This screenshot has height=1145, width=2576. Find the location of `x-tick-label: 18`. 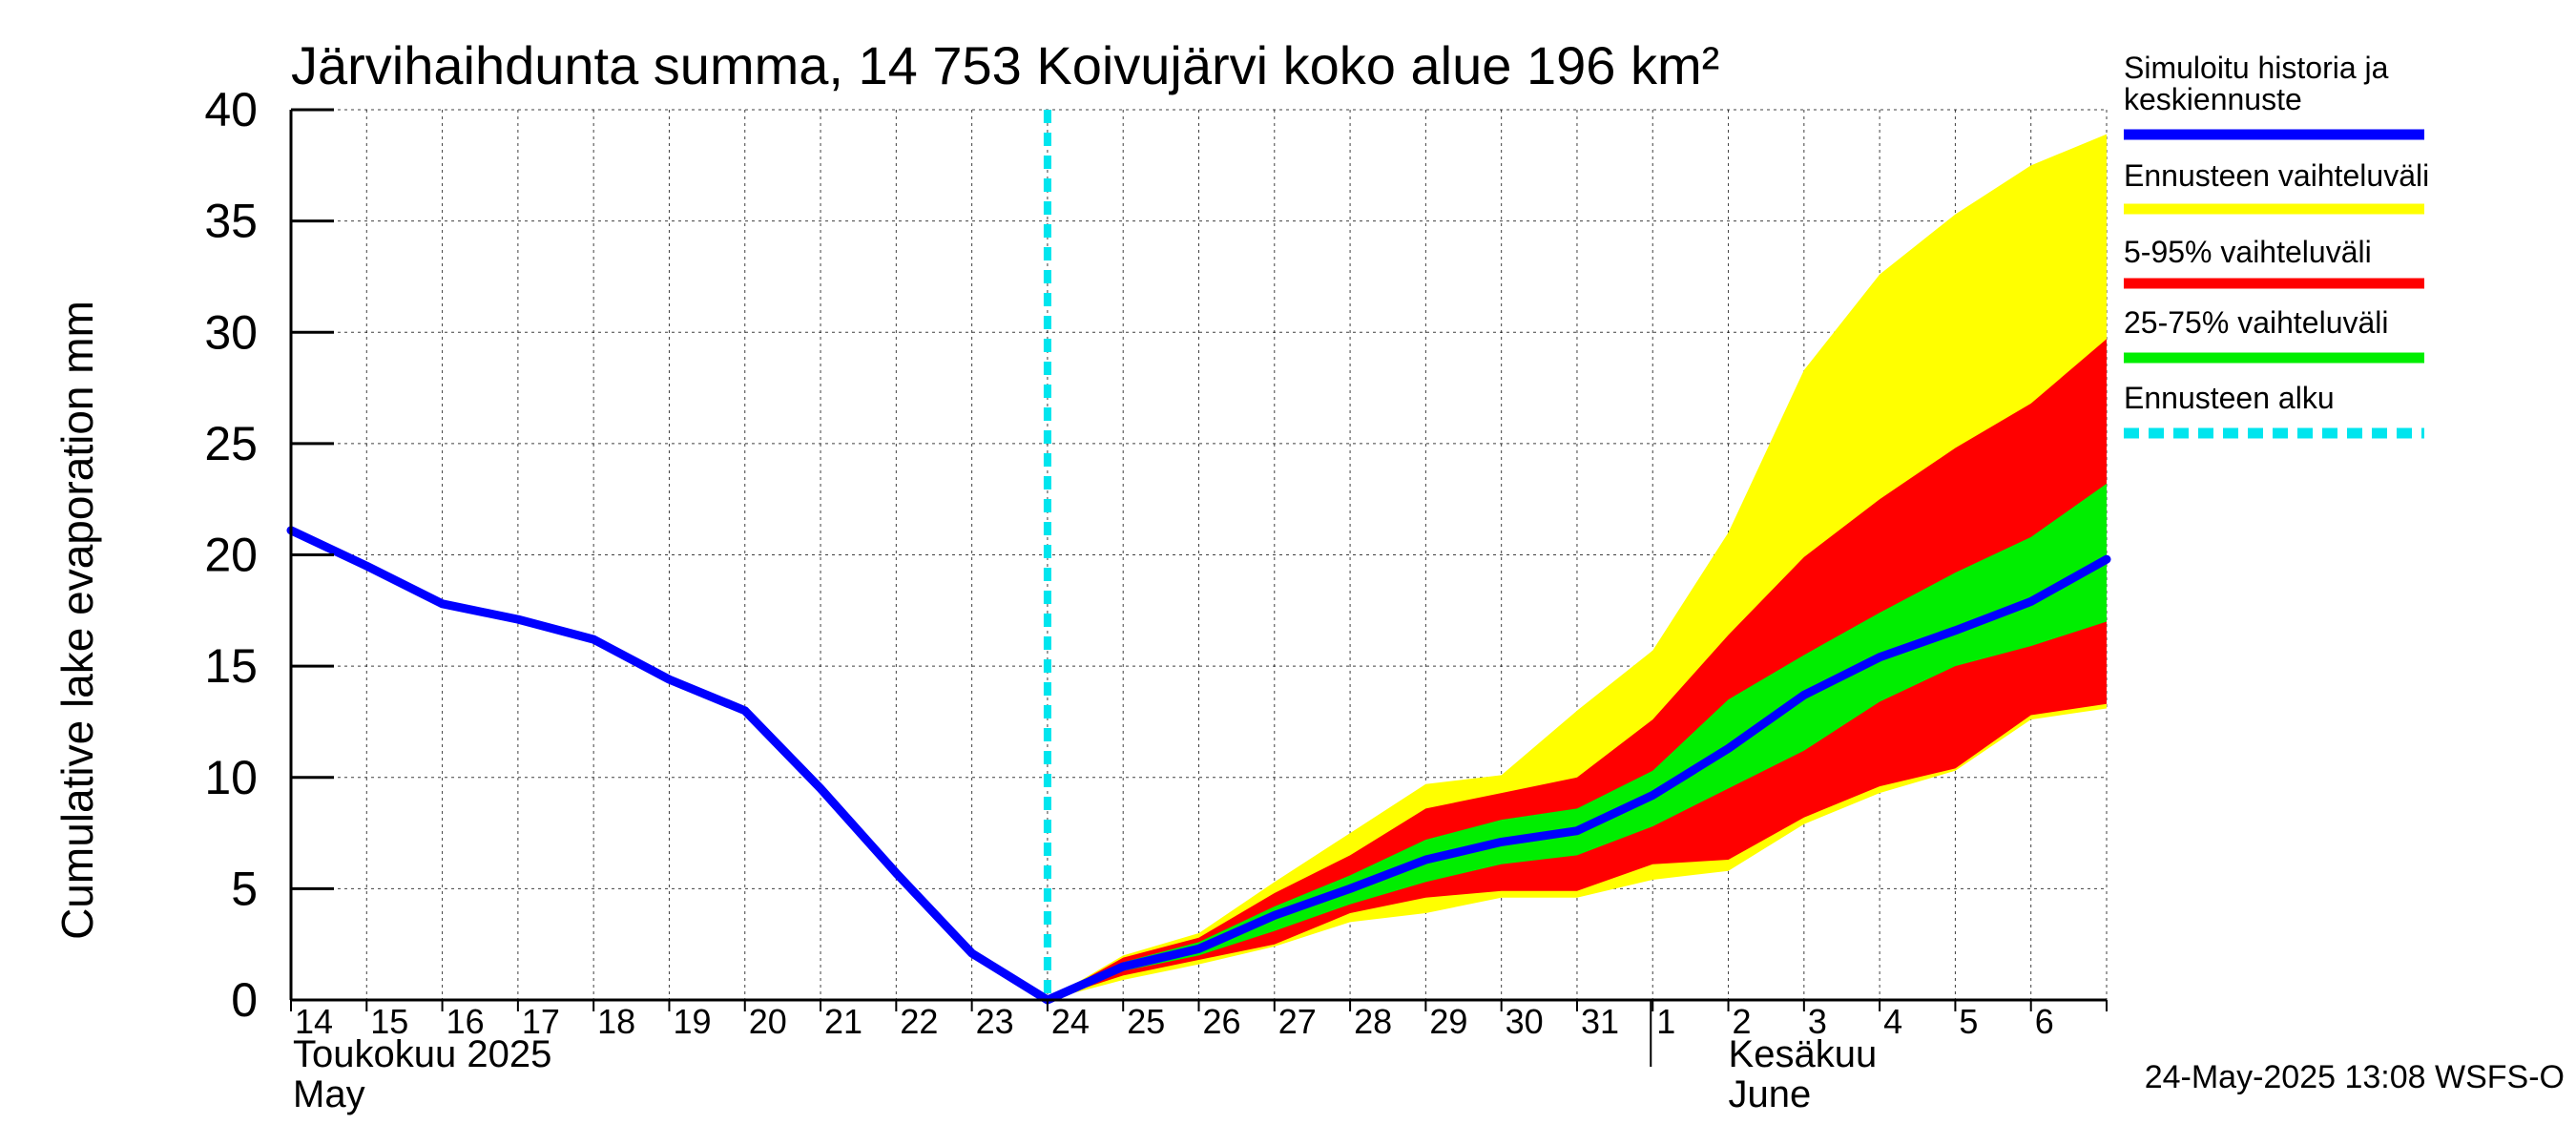

x-tick-label: 18 is located at coordinates (616, 1022).